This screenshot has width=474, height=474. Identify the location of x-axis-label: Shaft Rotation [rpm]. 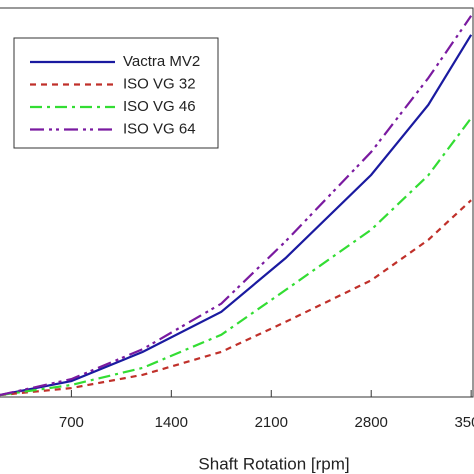
(273, 463).